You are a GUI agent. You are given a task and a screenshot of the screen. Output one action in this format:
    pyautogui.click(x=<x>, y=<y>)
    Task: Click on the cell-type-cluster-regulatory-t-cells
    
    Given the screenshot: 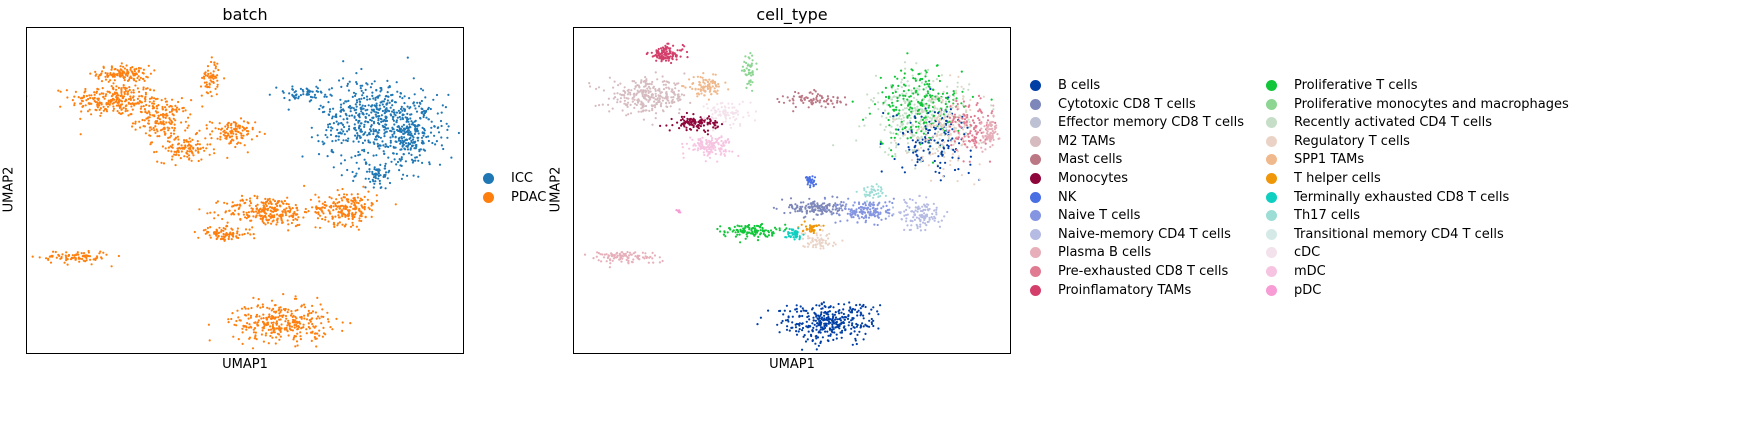 What is the action you would take?
    pyautogui.click(x=941, y=130)
    